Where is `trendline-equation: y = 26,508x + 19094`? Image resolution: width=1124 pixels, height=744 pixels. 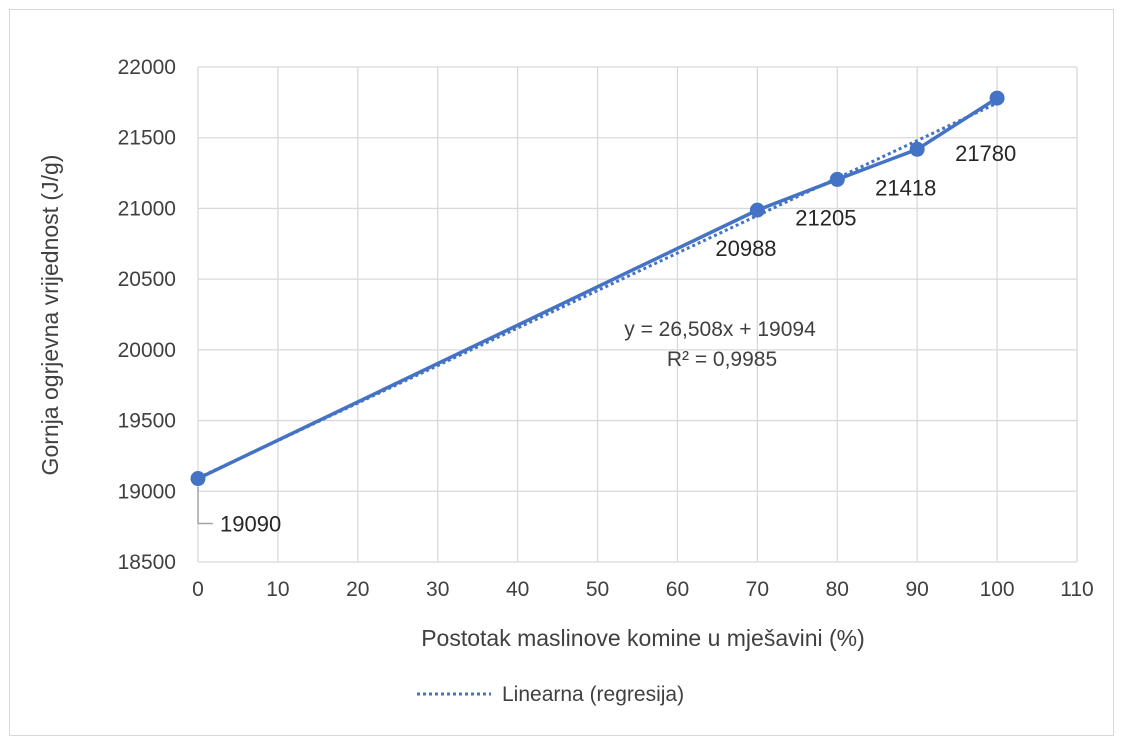
trendline-equation: y = 26,508x + 19094 is located at coordinates (720, 329).